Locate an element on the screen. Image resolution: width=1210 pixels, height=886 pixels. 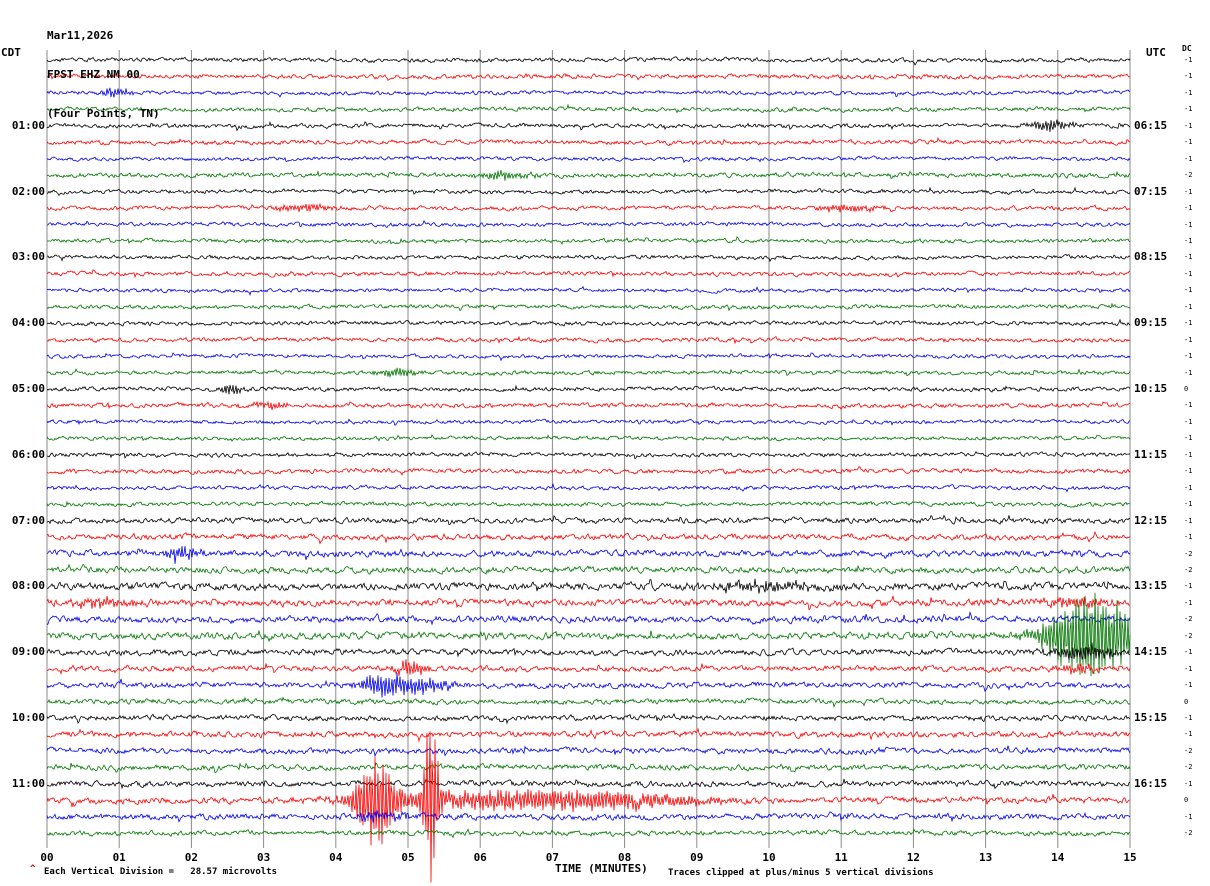
x-tick-label: 02 is located at coordinates (191, 857).